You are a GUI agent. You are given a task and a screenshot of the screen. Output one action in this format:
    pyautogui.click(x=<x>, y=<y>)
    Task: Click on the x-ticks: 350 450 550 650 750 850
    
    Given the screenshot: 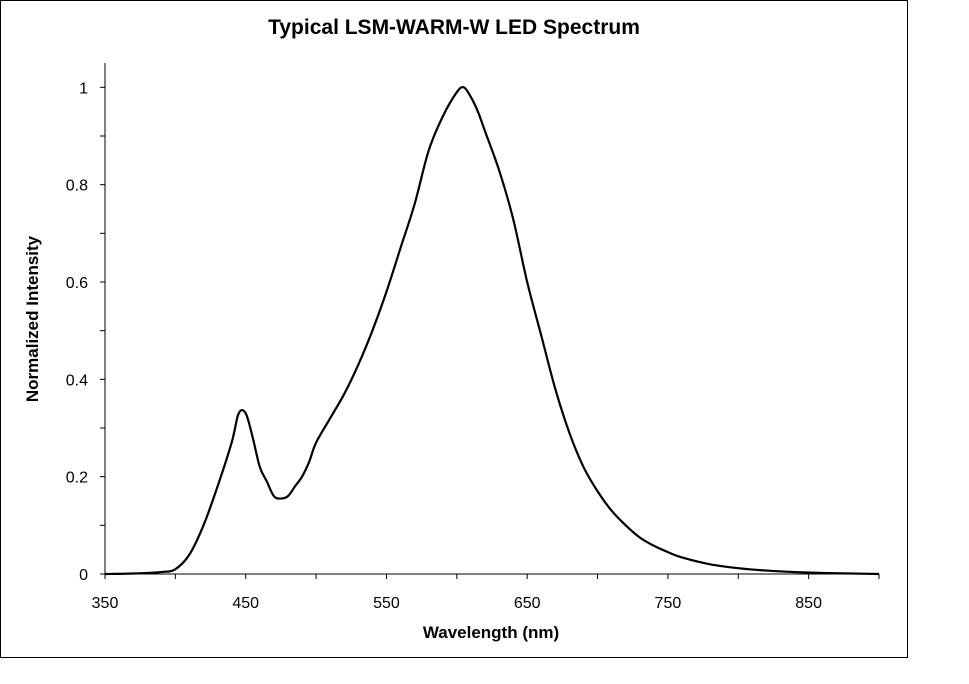 What is the action you would take?
    pyautogui.click(x=486, y=593)
    